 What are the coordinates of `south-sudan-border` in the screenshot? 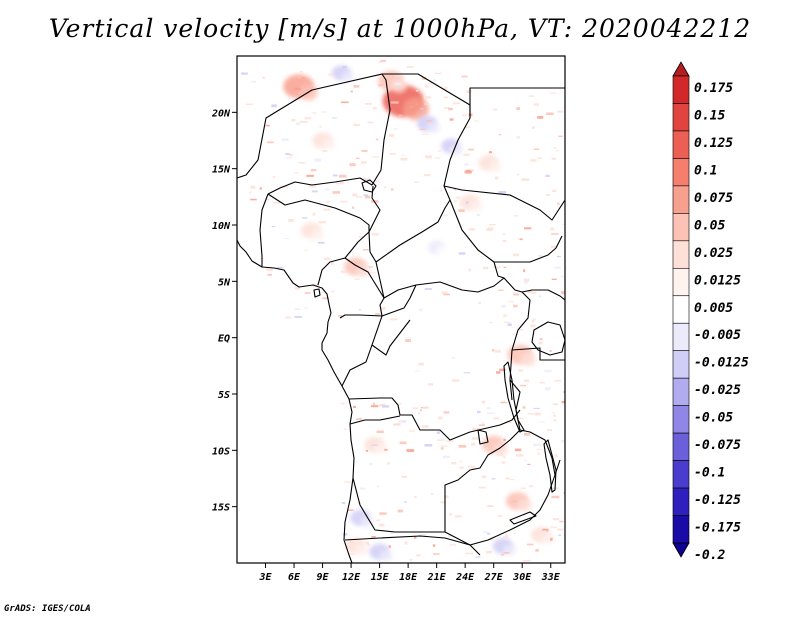 It's located at (543, 295).